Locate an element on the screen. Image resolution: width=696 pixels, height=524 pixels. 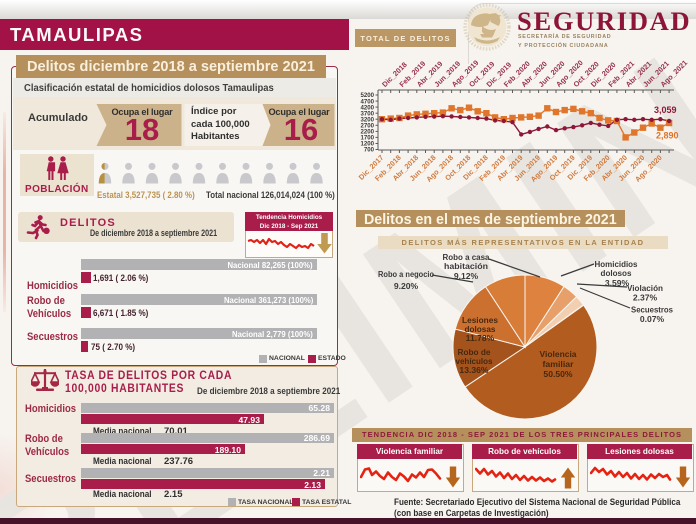
svg-text: Homicidios is located at coordinates (616, 264).